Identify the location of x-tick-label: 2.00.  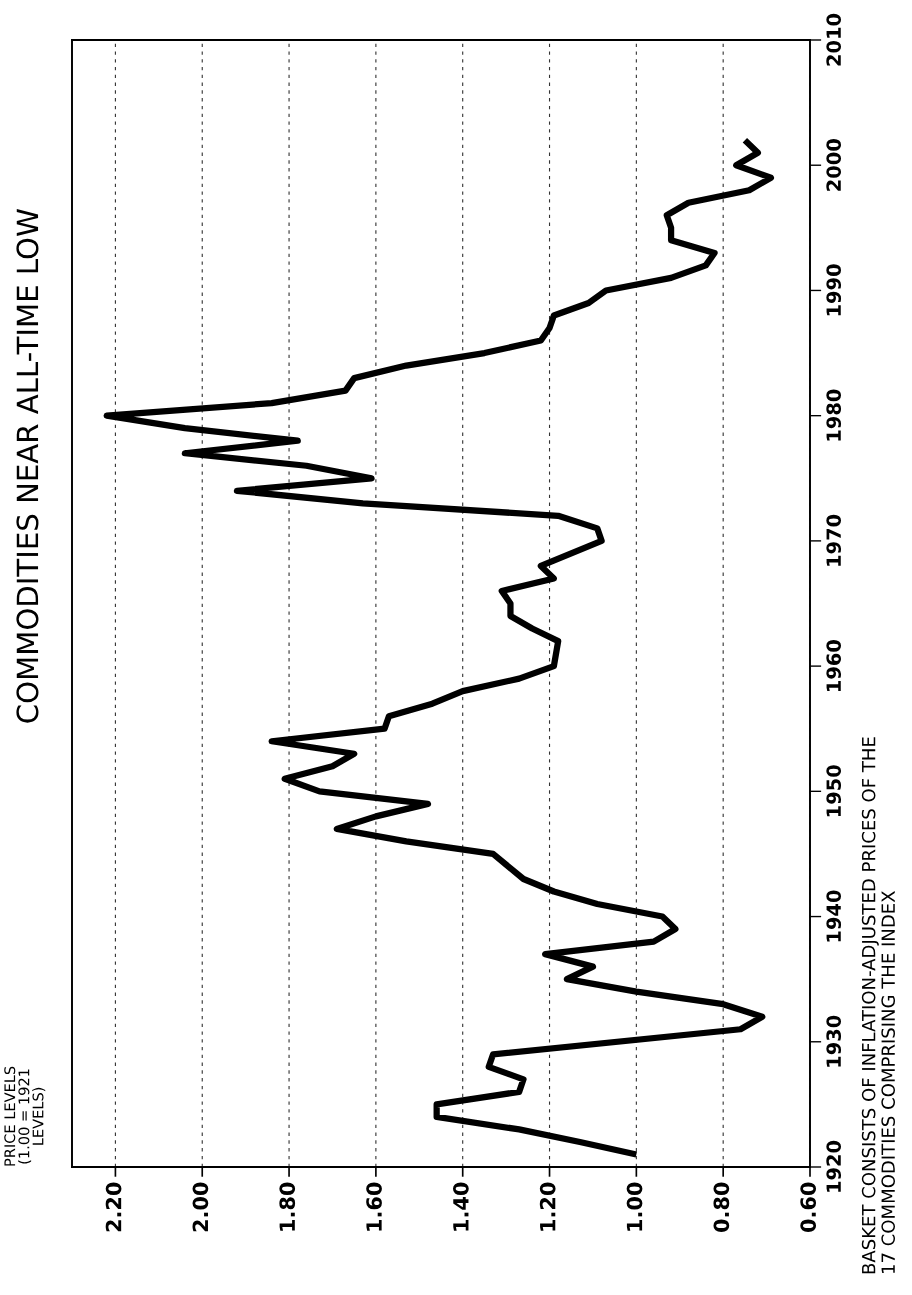
(200, 1207).